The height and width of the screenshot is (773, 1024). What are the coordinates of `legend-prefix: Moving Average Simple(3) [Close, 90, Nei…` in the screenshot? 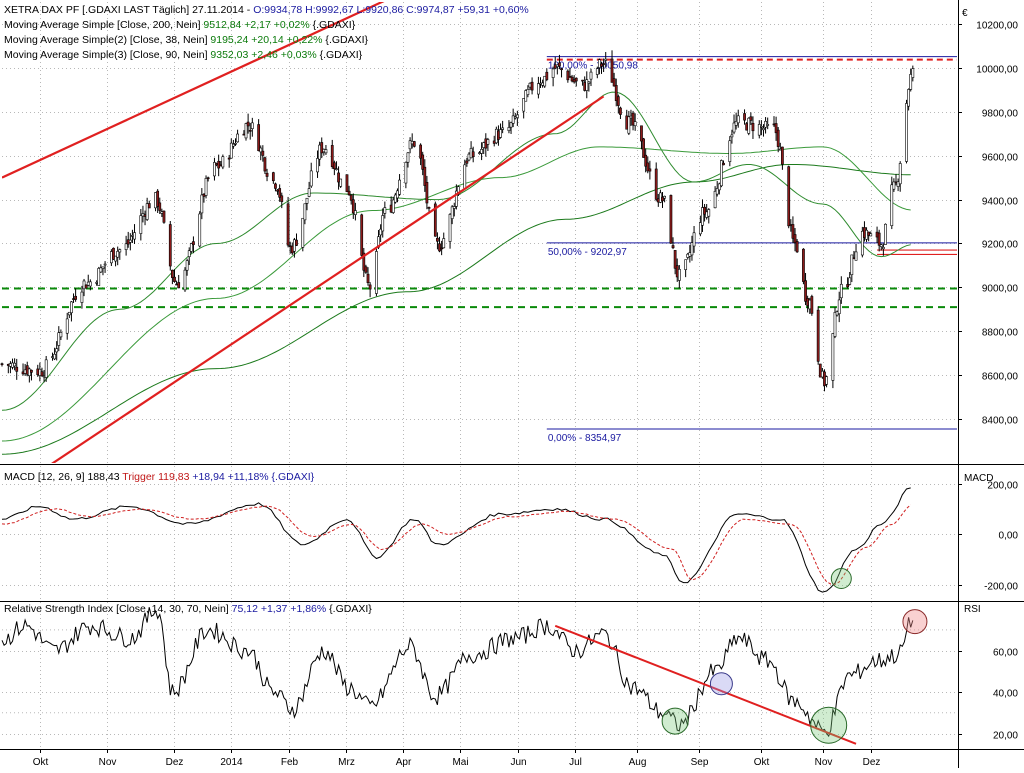 It's located at (107, 55).